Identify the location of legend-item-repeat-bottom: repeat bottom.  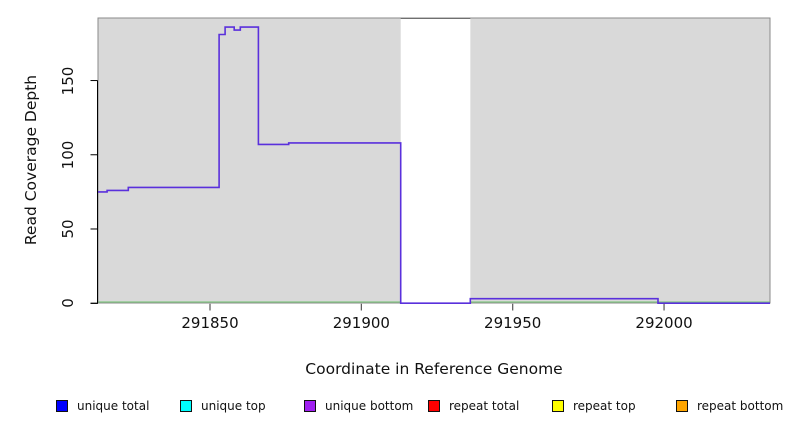
(729, 406).